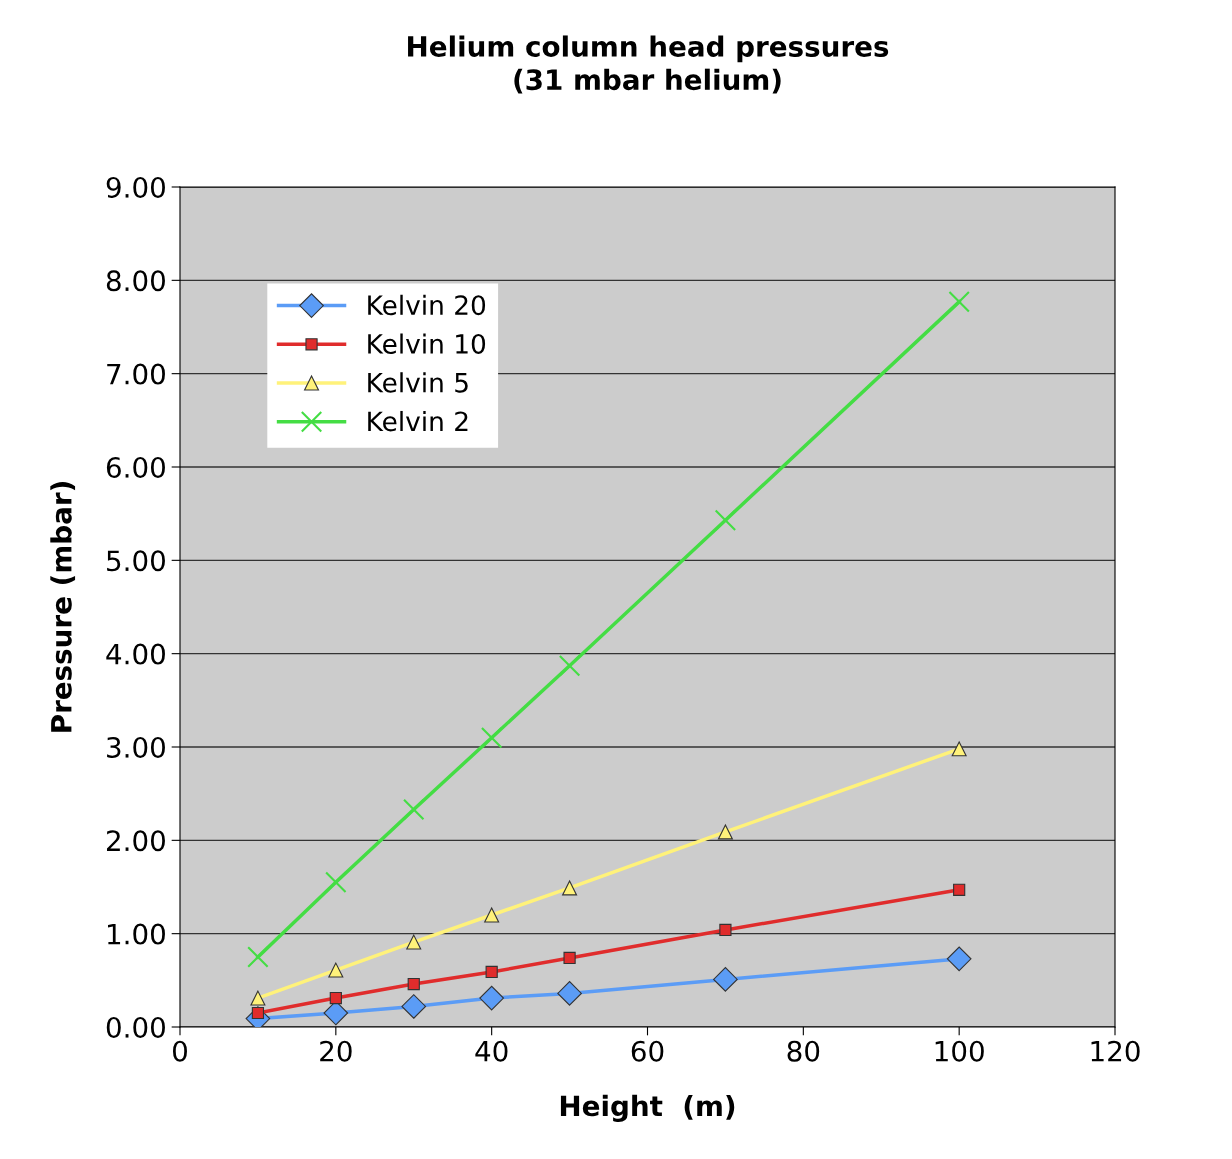  Describe the element at coordinates (336, 1051) in the screenshot. I see `x-tick-label: 20` at that location.